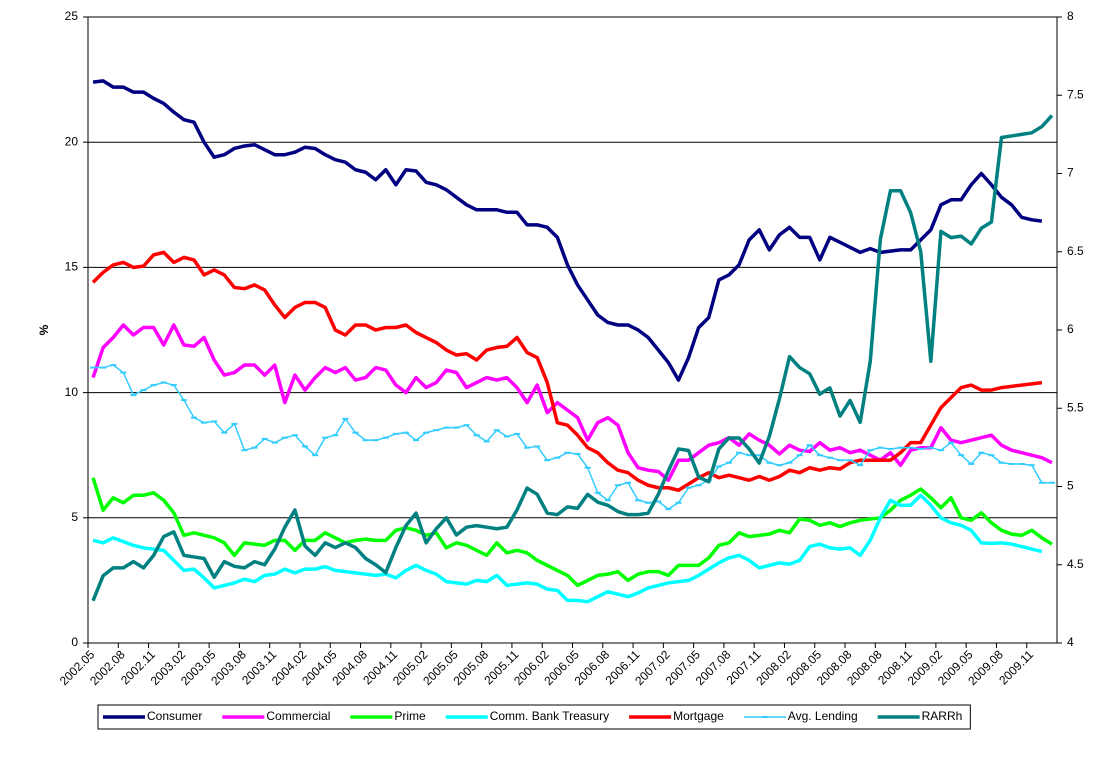 The height and width of the screenshot is (757, 1101). Describe the element at coordinates (698, 716) in the screenshot. I see `legend-label: Mortgage` at that location.